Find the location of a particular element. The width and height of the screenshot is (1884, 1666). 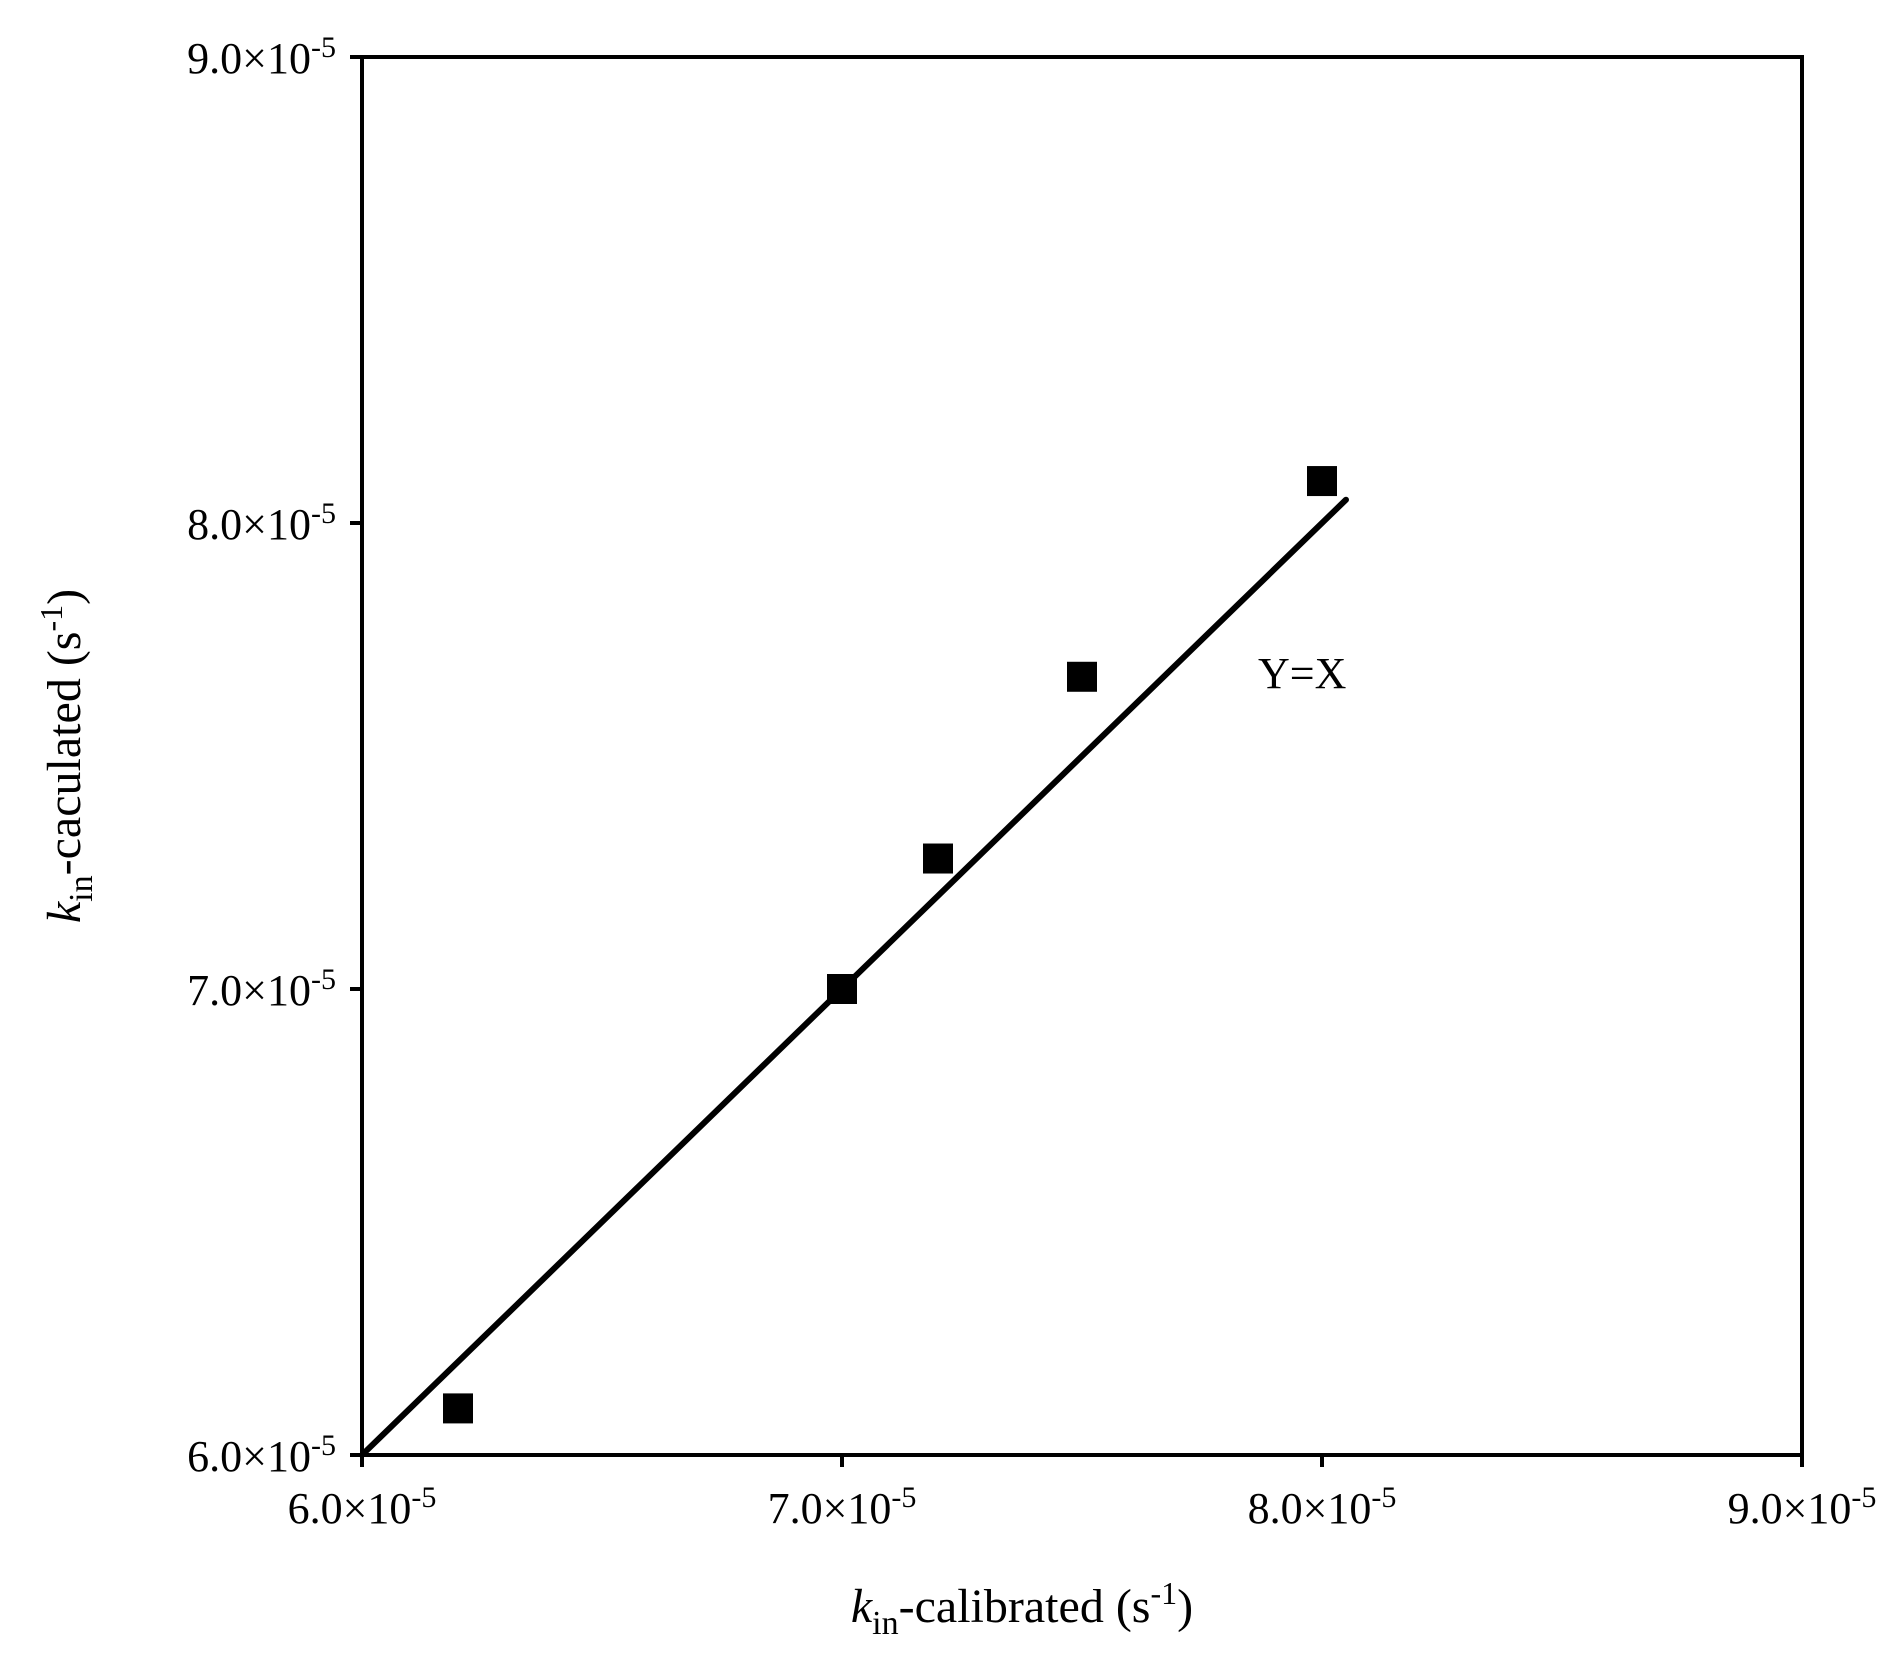

y-axis-title-subscript: in is located at coordinates (81, 888).